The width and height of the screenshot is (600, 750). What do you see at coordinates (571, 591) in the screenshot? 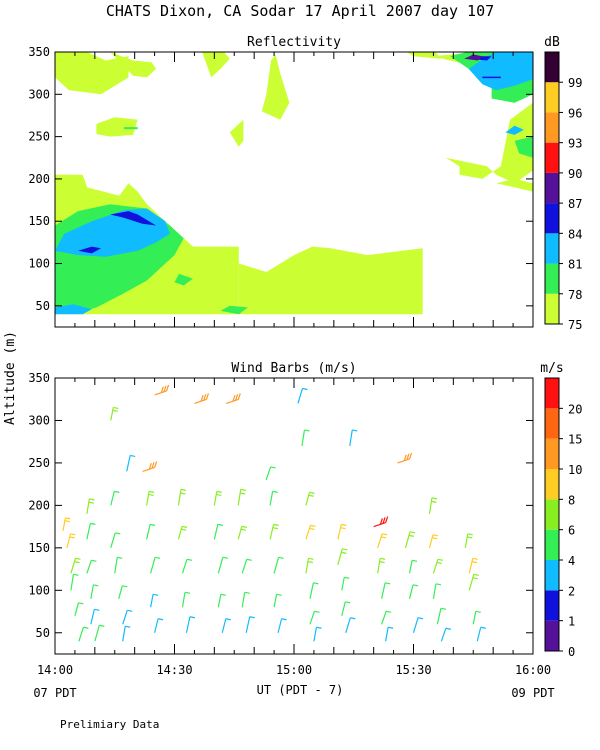
I see `colorbar-label: 2` at bounding box center [571, 591].